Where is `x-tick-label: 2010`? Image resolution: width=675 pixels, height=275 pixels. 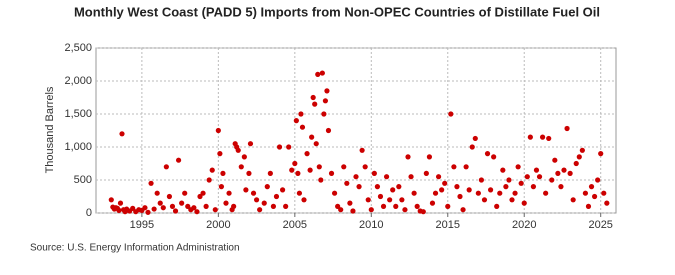 x-tick-label: 2010 is located at coordinates (371, 225).